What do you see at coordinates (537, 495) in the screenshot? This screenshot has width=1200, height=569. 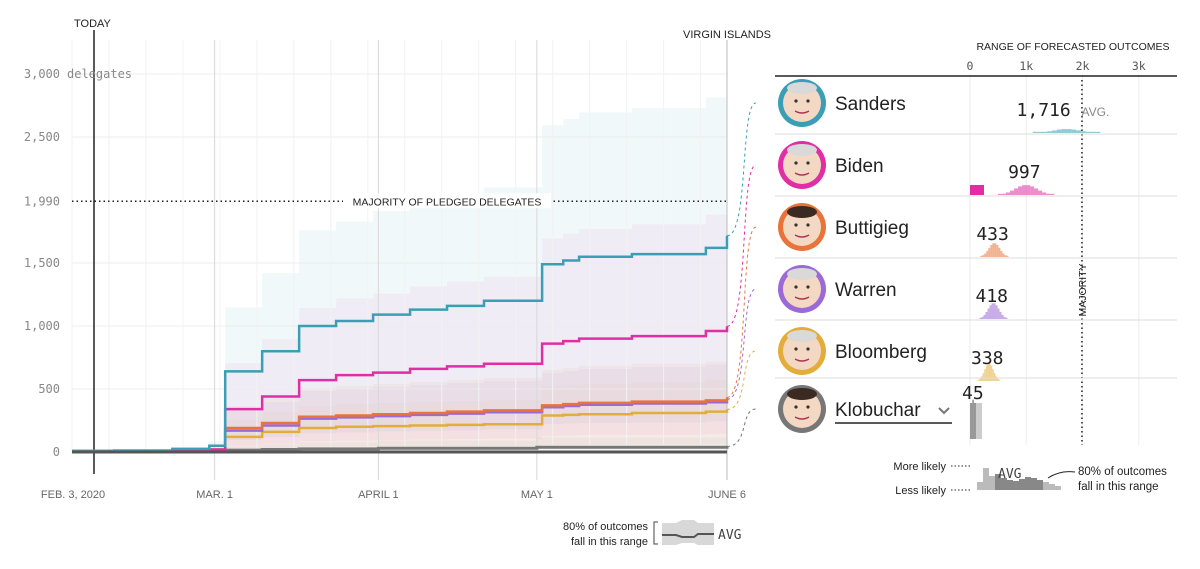 I see `x-tick-label: MAY 1` at bounding box center [537, 495].